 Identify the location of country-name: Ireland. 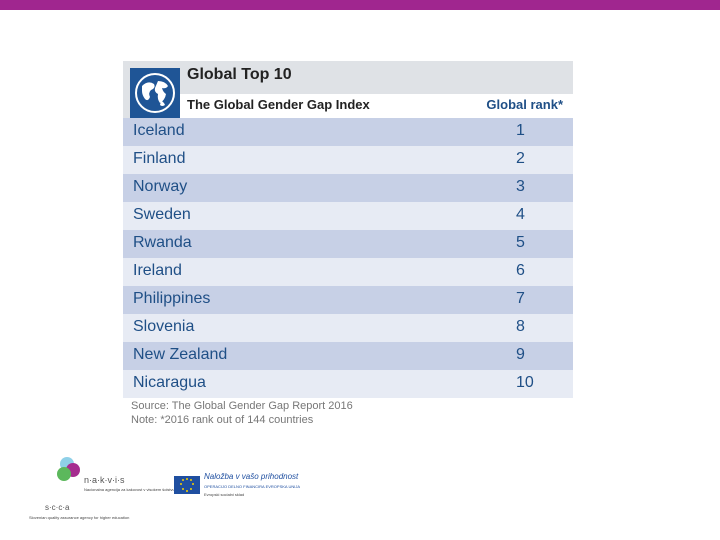
(157, 270).